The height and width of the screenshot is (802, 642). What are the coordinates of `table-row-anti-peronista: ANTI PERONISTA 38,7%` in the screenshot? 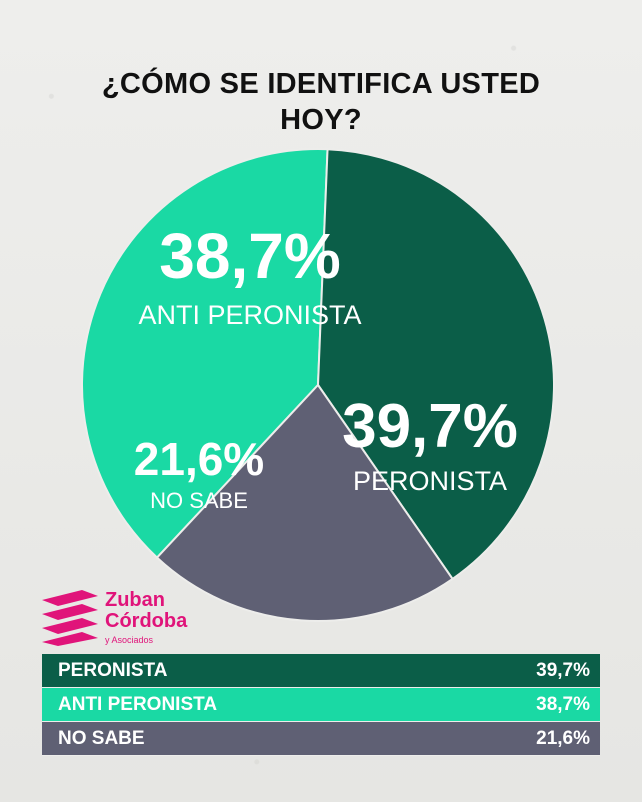 It's located at (321, 705).